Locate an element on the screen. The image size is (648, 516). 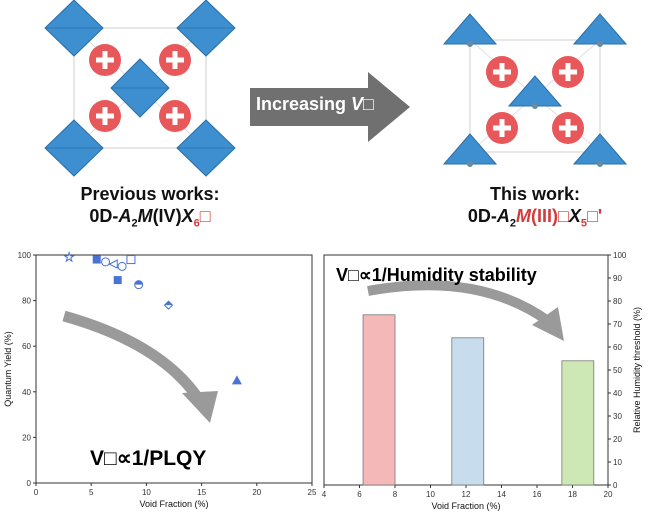
x-tick-label: 18 is located at coordinates (572, 494).